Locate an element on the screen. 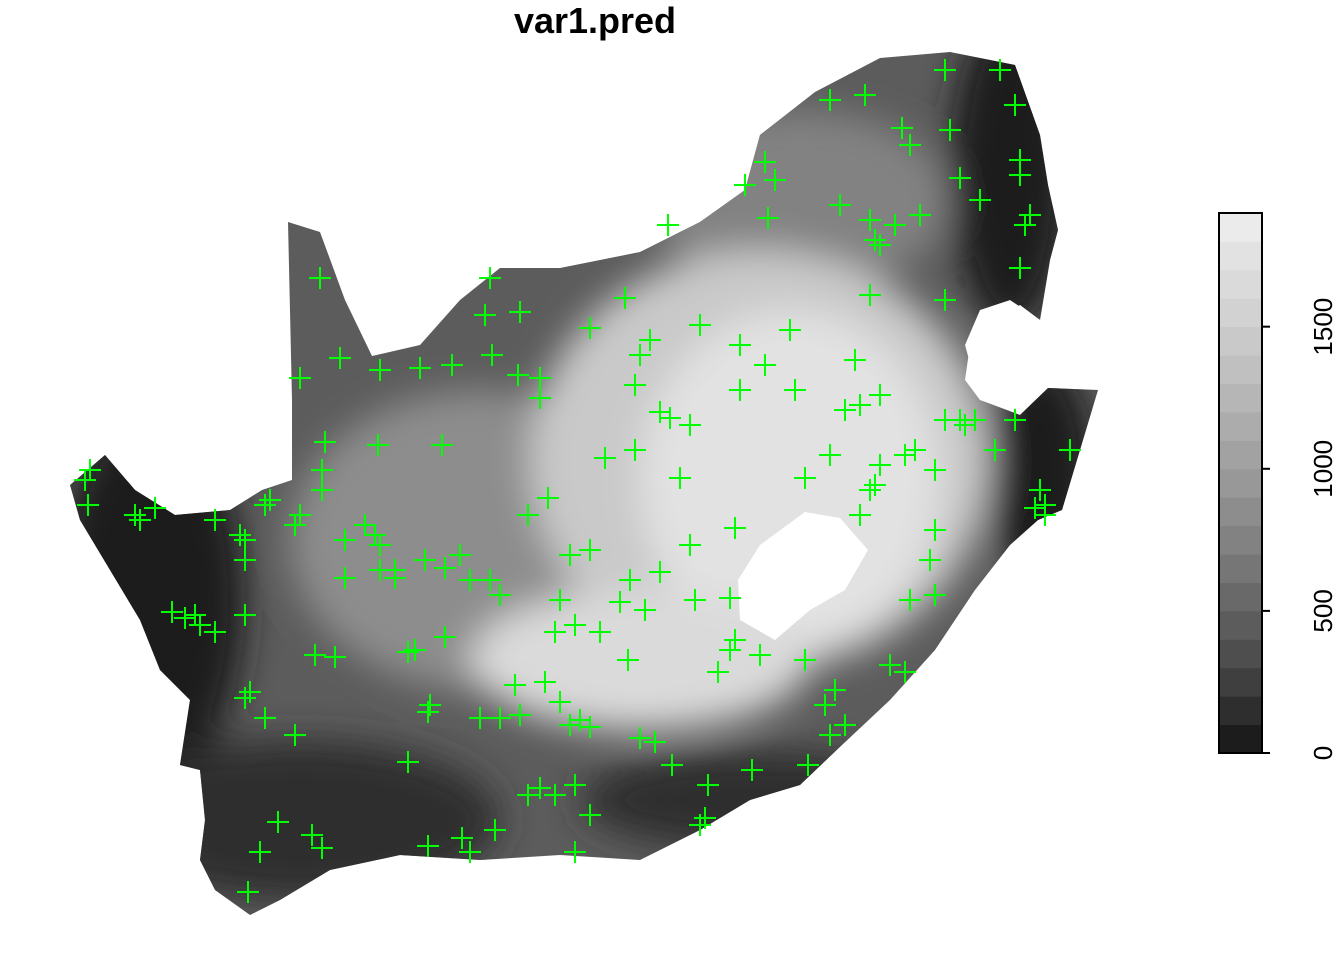 This screenshot has width=1344, height=960. high-band-core is located at coordinates (790, 480).